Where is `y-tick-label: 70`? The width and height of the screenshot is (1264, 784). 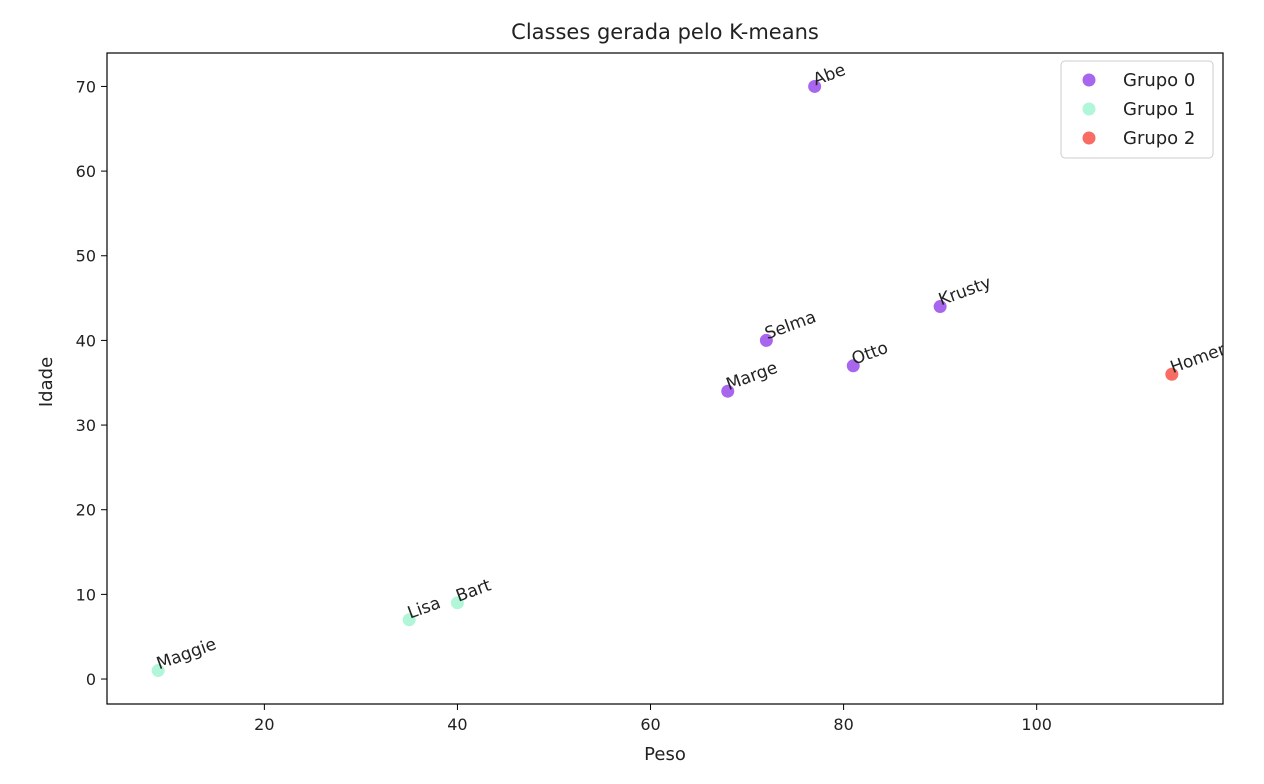
y-tick-label: 70 is located at coordinates (86, 86).